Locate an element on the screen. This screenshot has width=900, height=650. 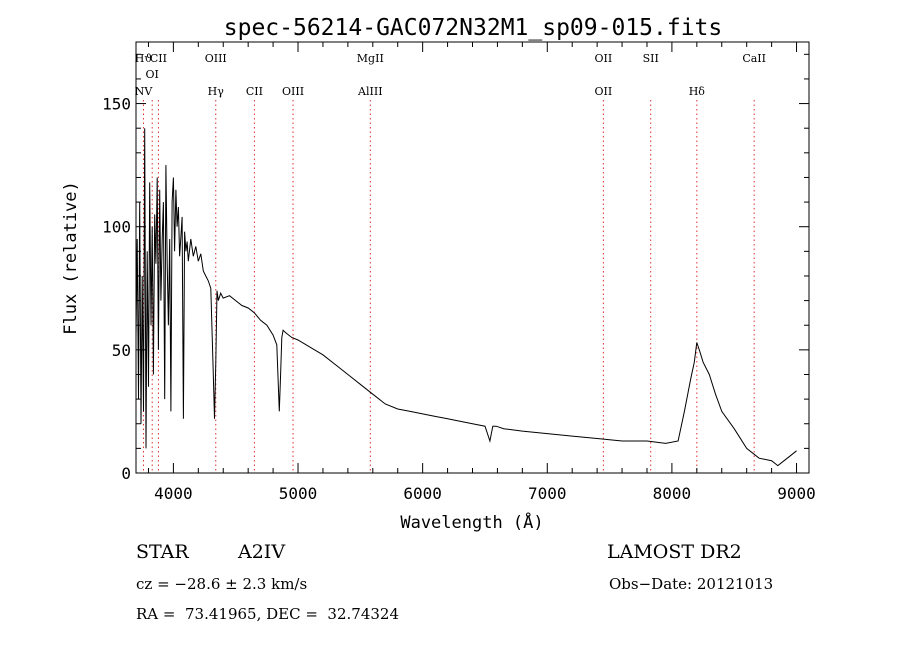
line-label-bottom-1: OI is located at coordinates (152, 74).